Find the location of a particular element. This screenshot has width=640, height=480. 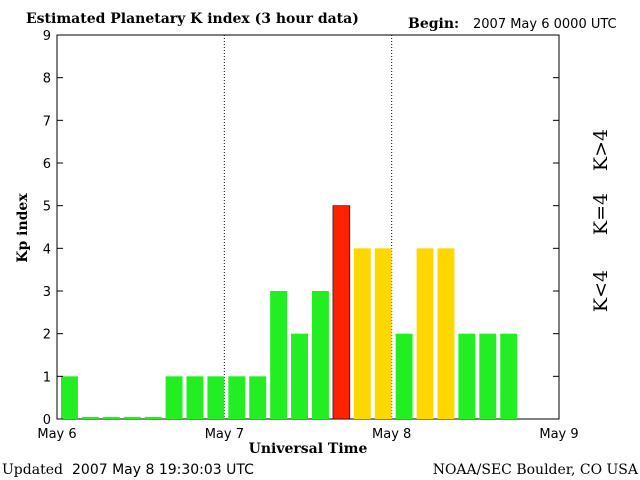

x-tick-label: May 7 is located at coordinates (224, 434).